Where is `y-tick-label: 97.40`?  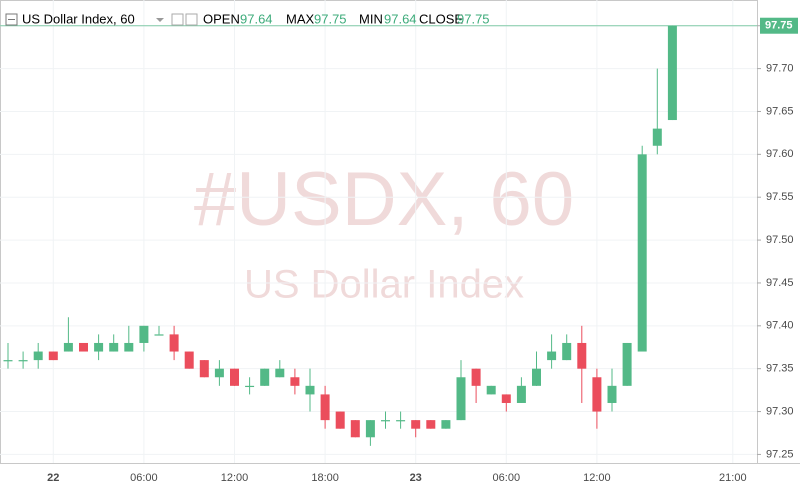
y-tick-label: 97.40 is located at coordinates (780, 326).